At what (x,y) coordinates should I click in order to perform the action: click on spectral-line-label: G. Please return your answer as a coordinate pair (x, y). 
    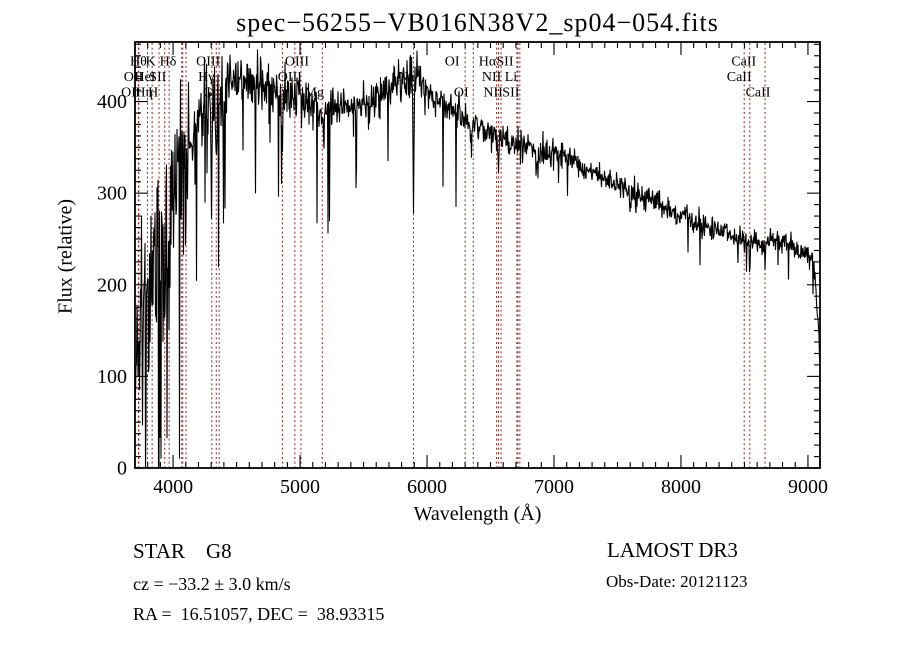
    Looking at the image, I should click on (208, 93).